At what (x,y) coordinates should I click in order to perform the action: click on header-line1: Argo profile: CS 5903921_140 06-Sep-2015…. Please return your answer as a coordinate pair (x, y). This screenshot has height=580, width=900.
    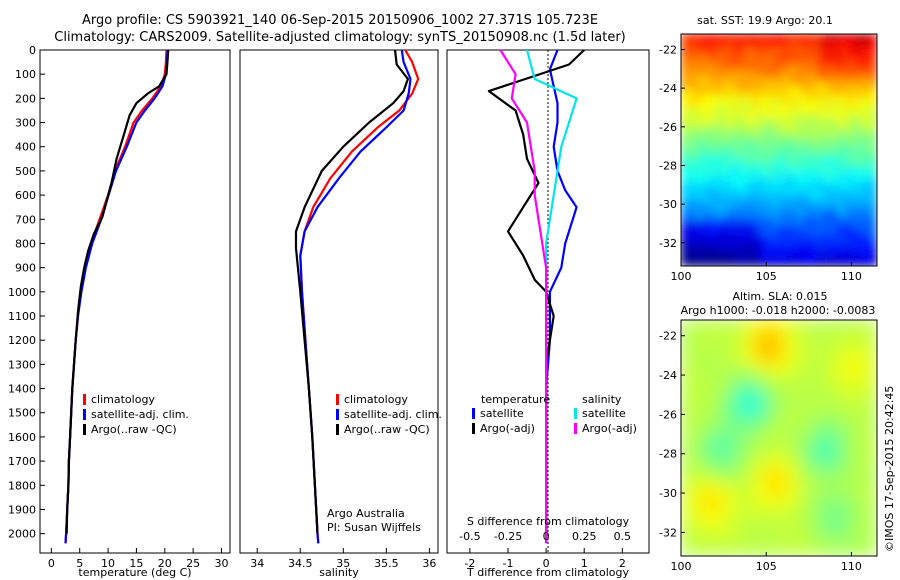
    Looking at the image, I should click on (340, 20).